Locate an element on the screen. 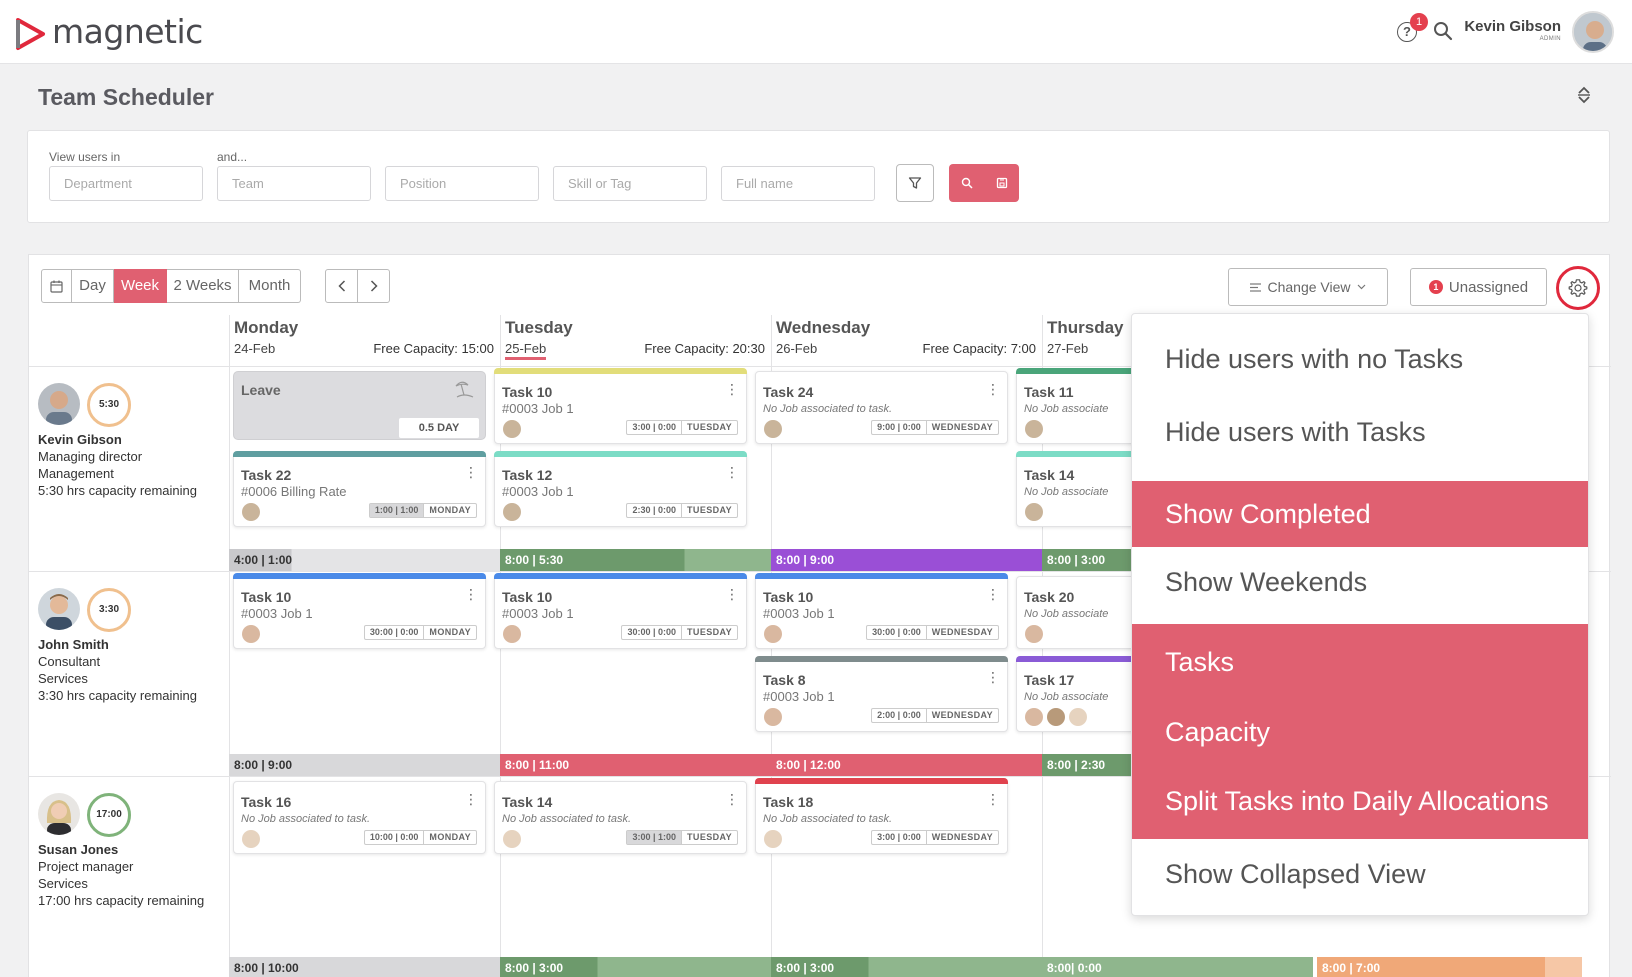  user-title: Managing director is located at coordinates (90, 456).